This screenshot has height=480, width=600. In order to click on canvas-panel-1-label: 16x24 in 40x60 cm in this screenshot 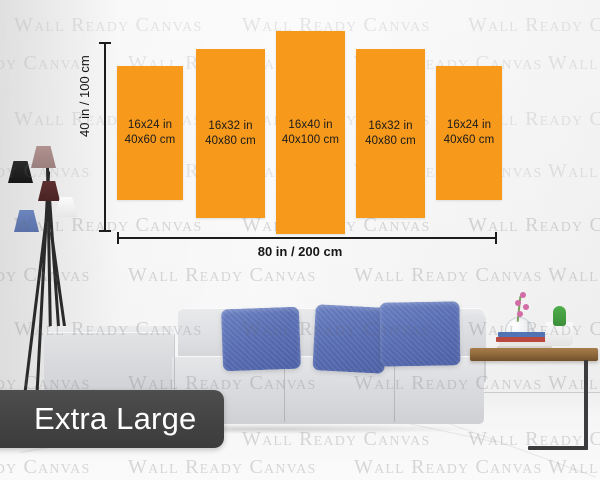, I will do `click(150, 133)`.